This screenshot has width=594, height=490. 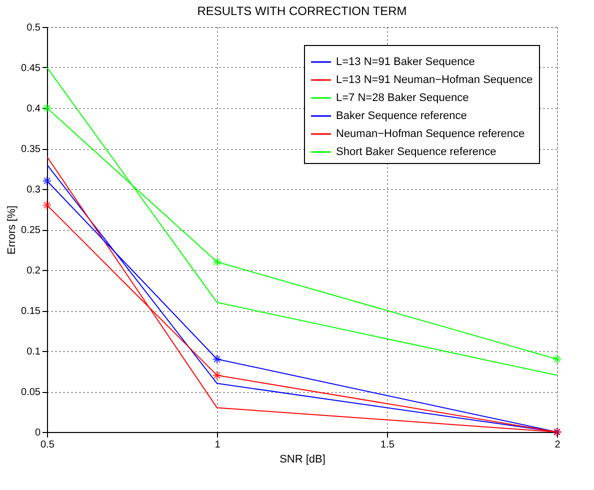 I want to click on y-tick-label: 0.4, so click(x=33, y=109).